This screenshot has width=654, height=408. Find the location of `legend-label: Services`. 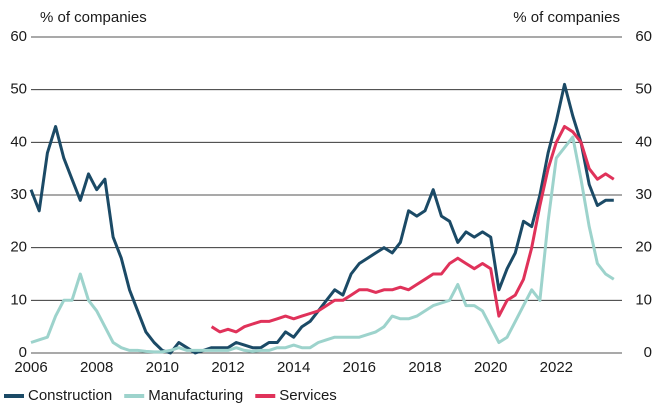

legend-label: Services is located at coordinates (308, 395).